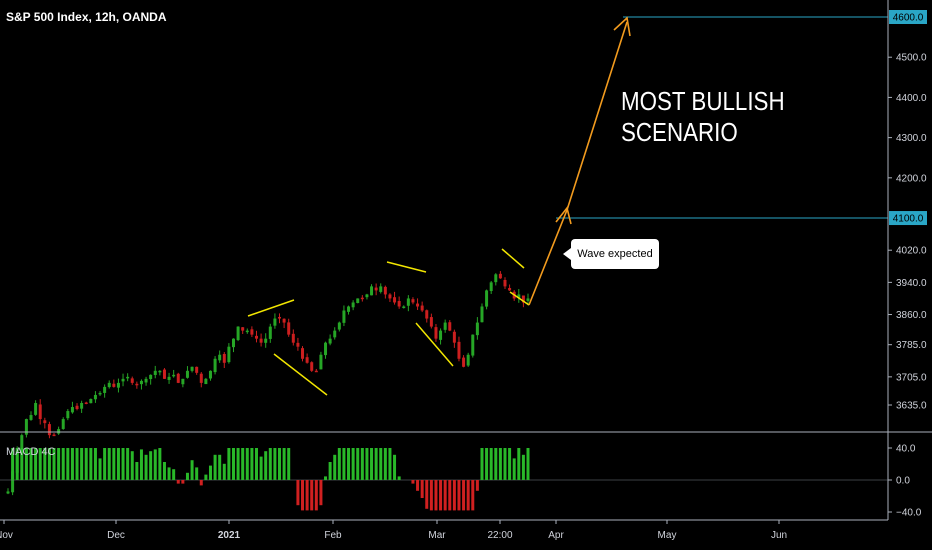 This screenshot has width=932, height=550. I want to click on price-tick-label: 3785.0, so click(911, 345).